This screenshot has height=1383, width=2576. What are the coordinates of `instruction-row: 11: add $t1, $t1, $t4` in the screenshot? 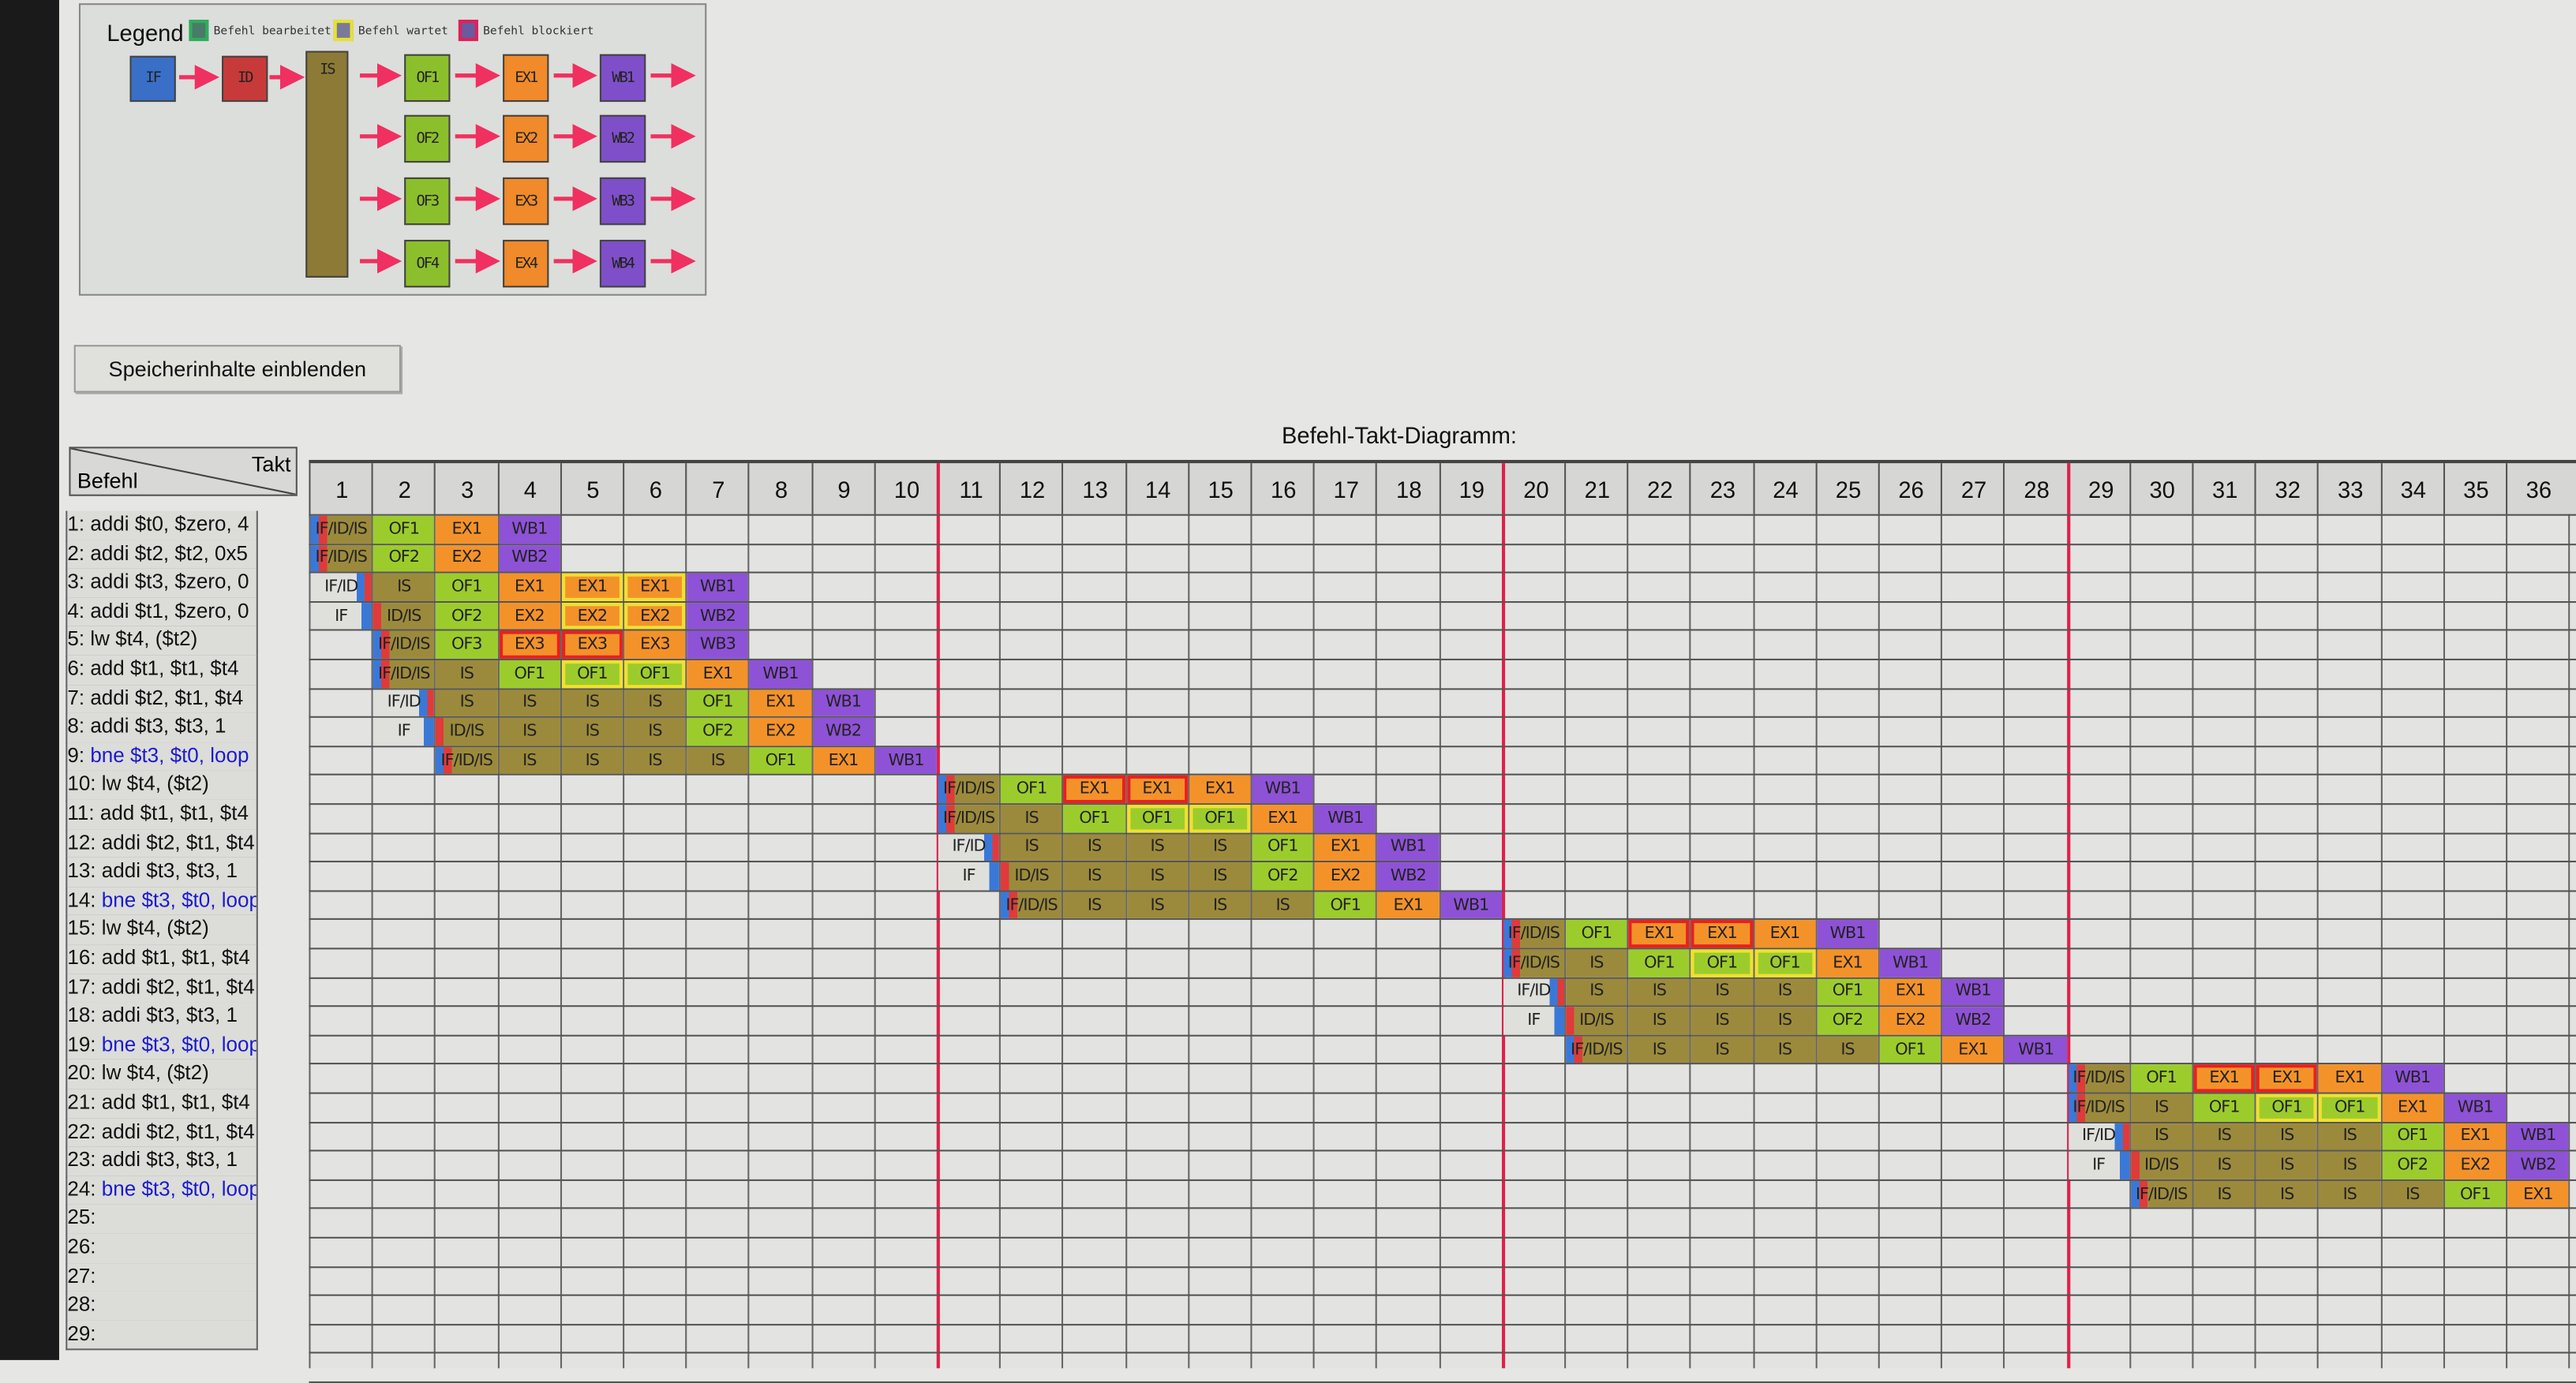 It's located at (162, 815).